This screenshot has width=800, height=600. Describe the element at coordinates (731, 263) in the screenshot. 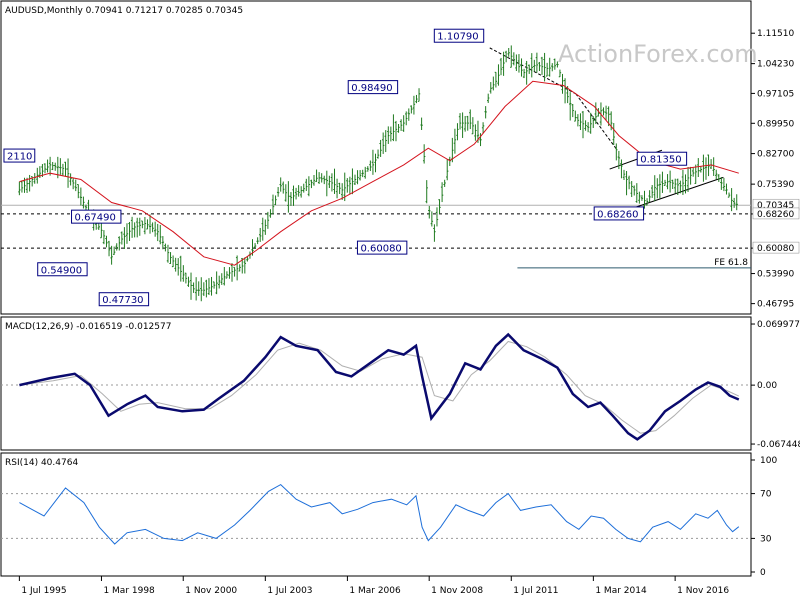

I see `fe-level-label: FE 61.8` at that location.